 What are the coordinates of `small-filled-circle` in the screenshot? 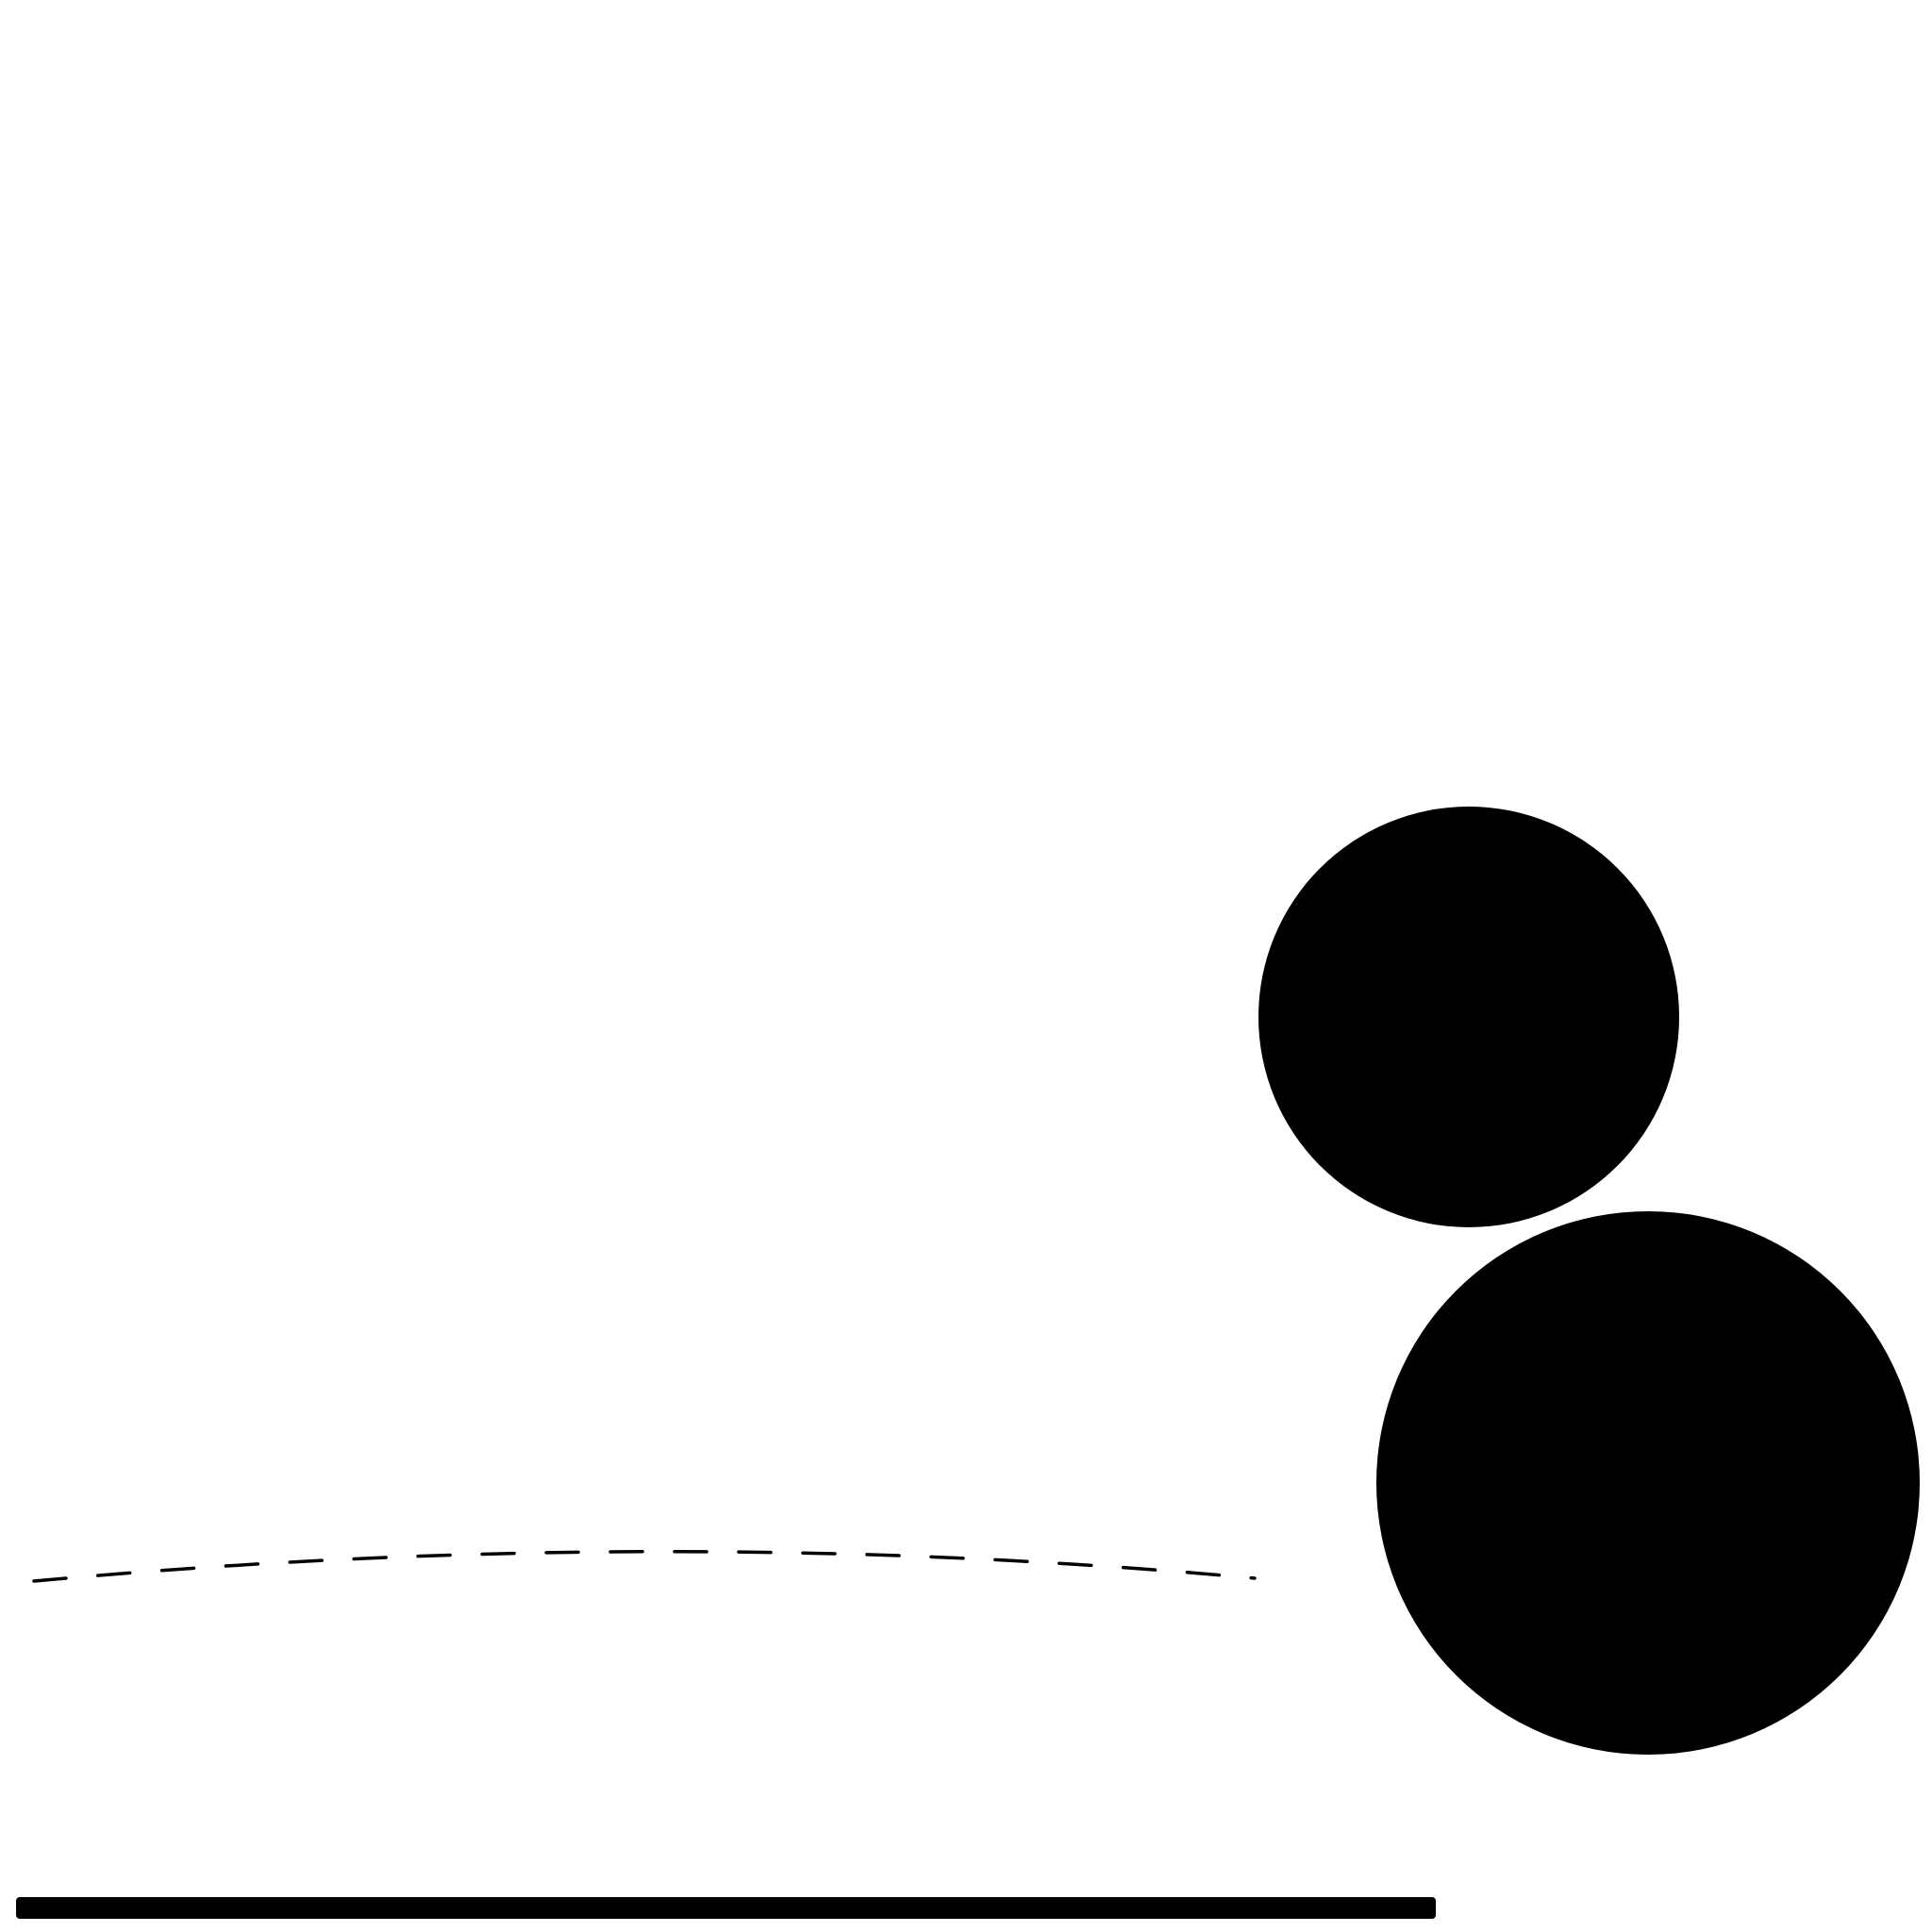 It's located at (1469, 1017).